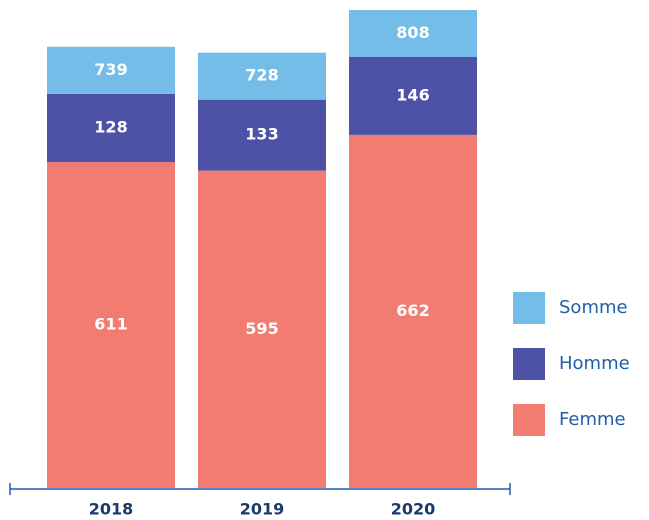 The width and height of the screenshot is (649, 520). What do you see at coordinates (111, 509) in the screenshot?
I see `x-tick-label: 2018` at bounding box center [111, 509].